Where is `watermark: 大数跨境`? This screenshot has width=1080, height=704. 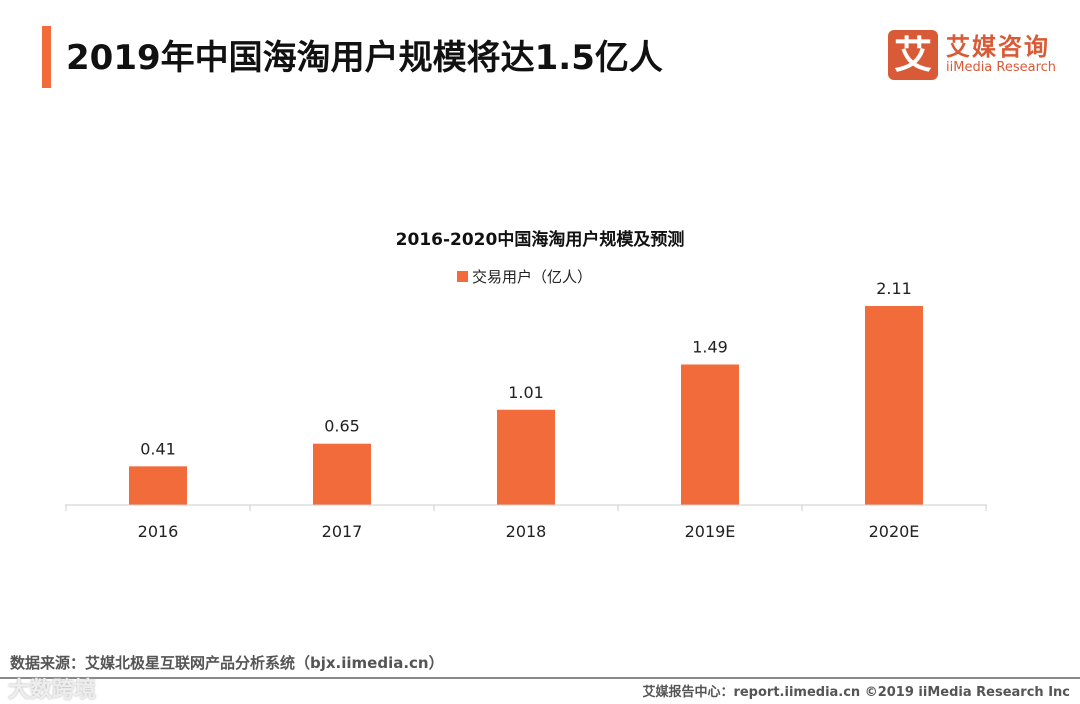
watermark: 大数跨境 is located at coordinates (52, 690).